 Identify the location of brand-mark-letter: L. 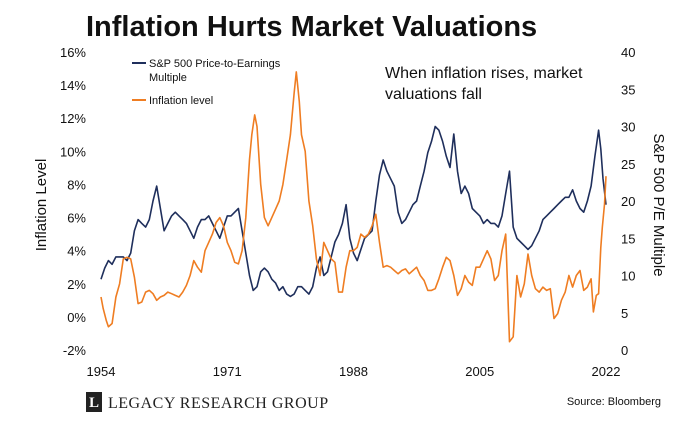
(94, 403).